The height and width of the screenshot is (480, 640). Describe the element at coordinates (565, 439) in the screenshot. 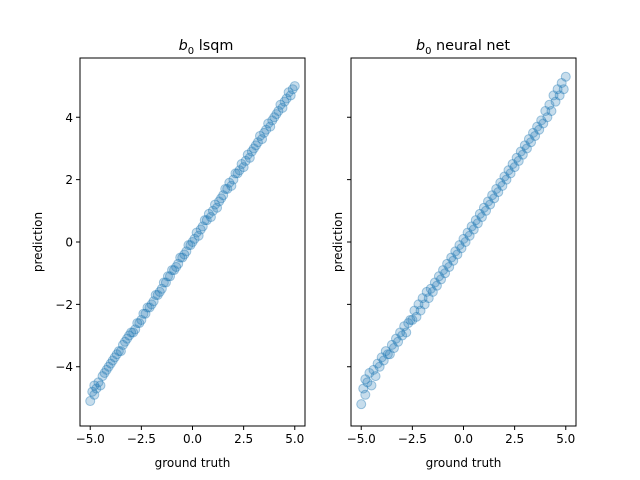

I see `x-tick-label: 5.0` at that location.